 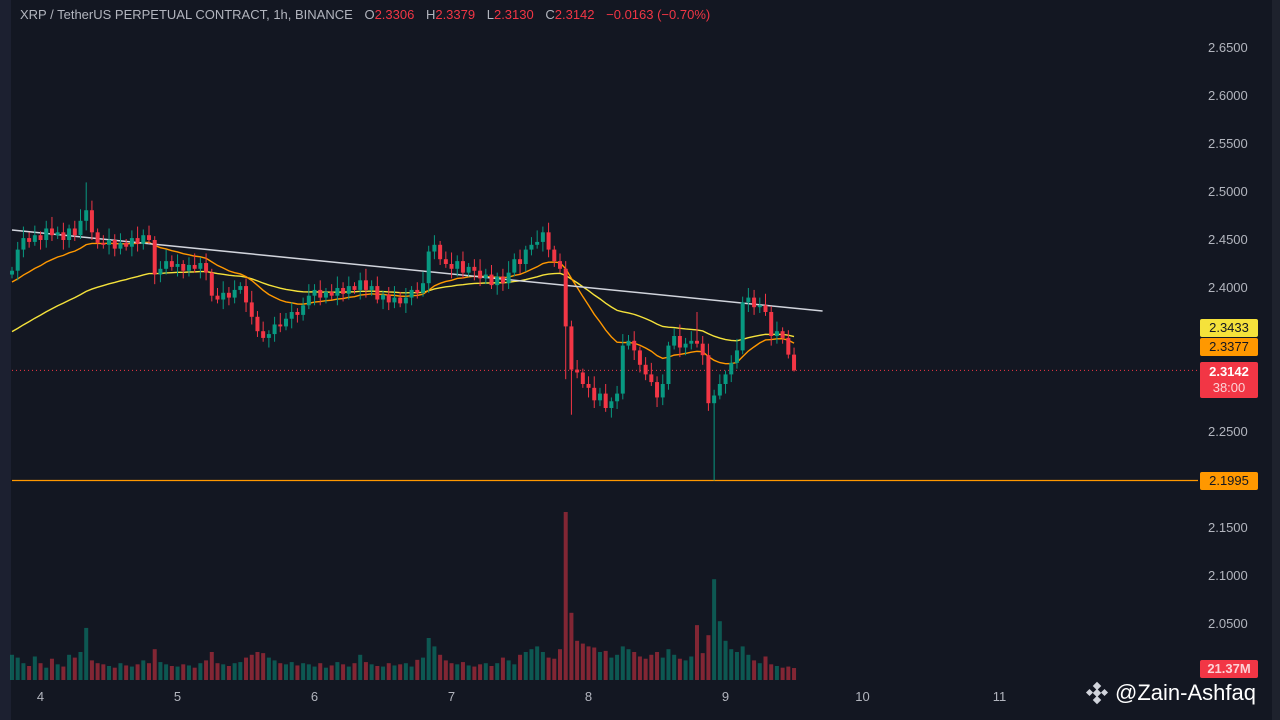 I want to click on ema-slow-price-label: 2.3433, so click(x=1229, y=328).